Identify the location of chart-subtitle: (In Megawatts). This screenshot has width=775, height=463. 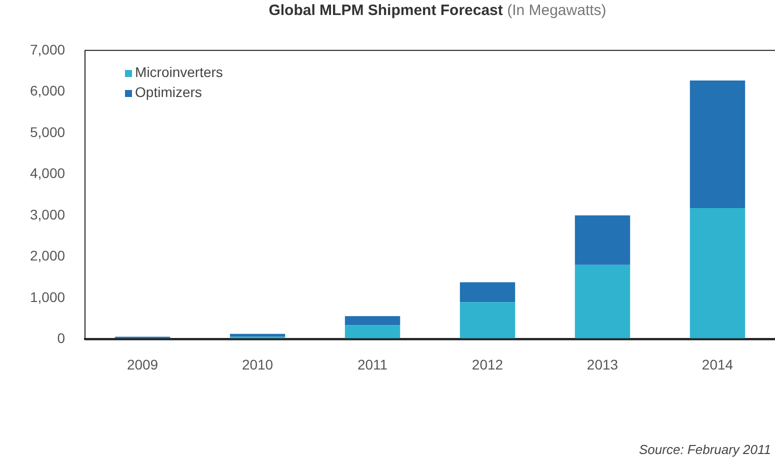
(556, 10).